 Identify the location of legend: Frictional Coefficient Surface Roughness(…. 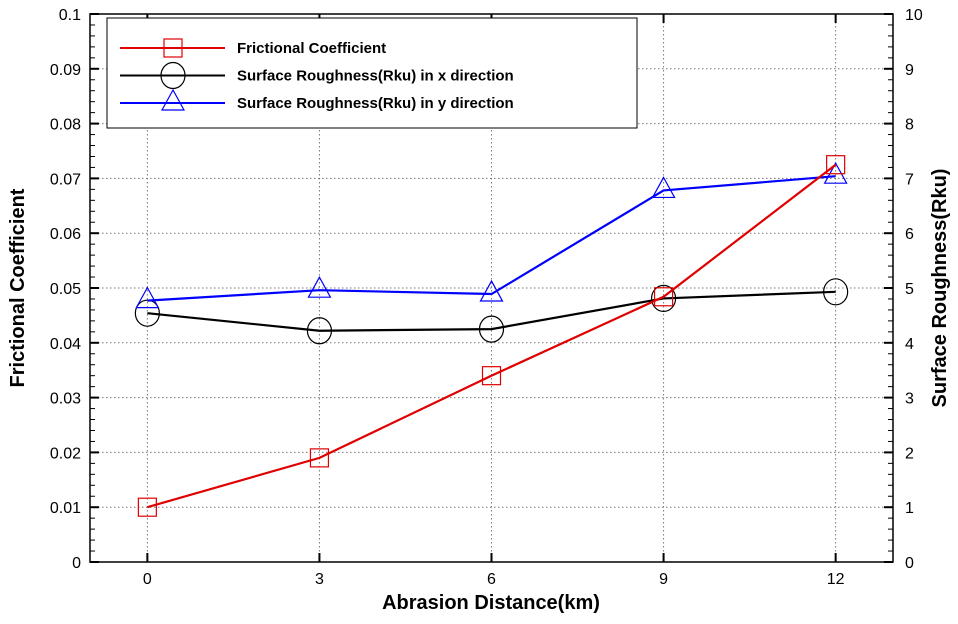
(372, 73).